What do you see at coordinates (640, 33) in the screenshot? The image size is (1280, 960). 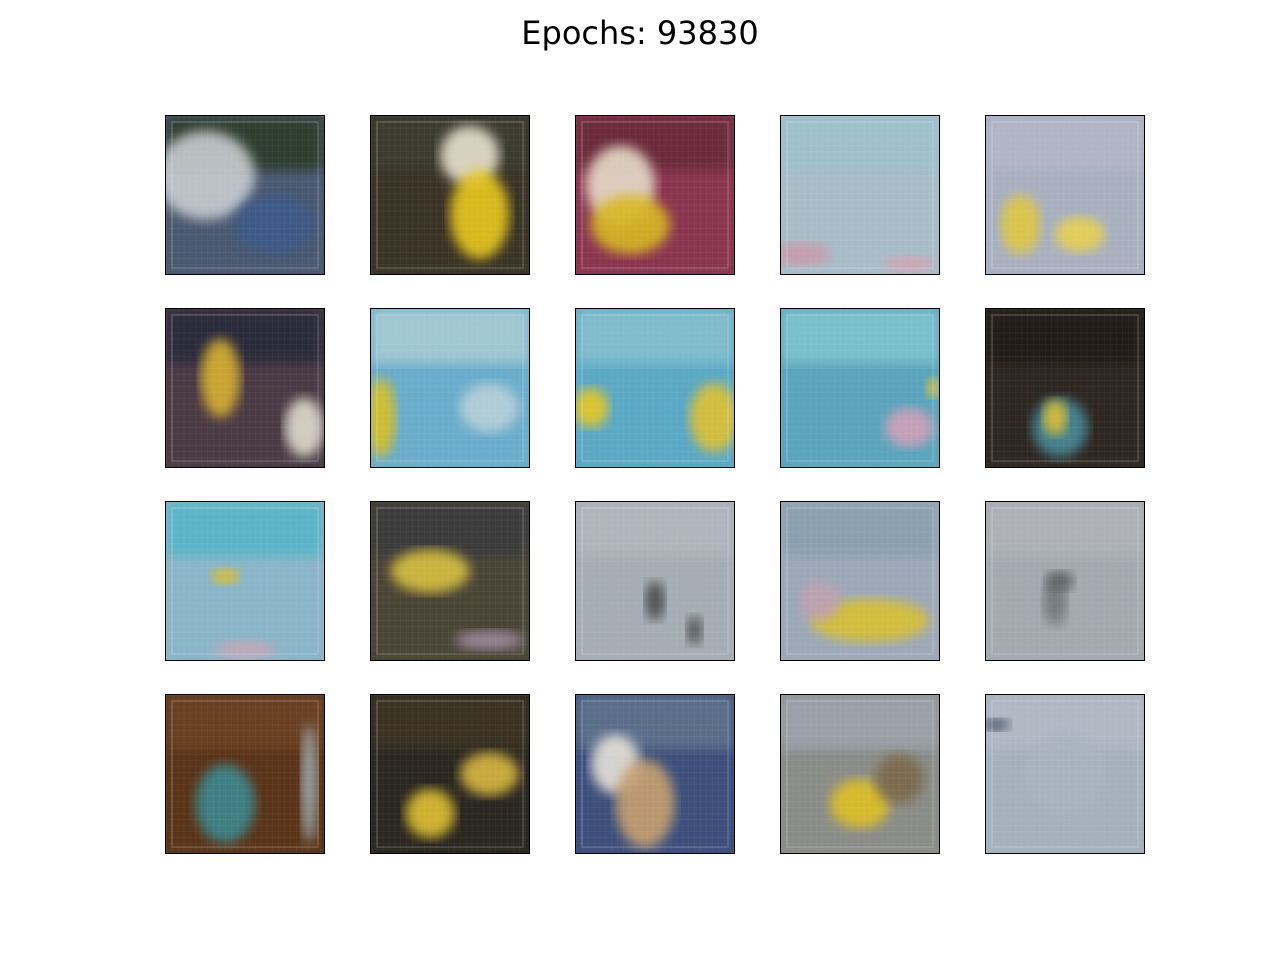 I see `figure-title: Epochs: 93830` at bounding box center [640, 33].